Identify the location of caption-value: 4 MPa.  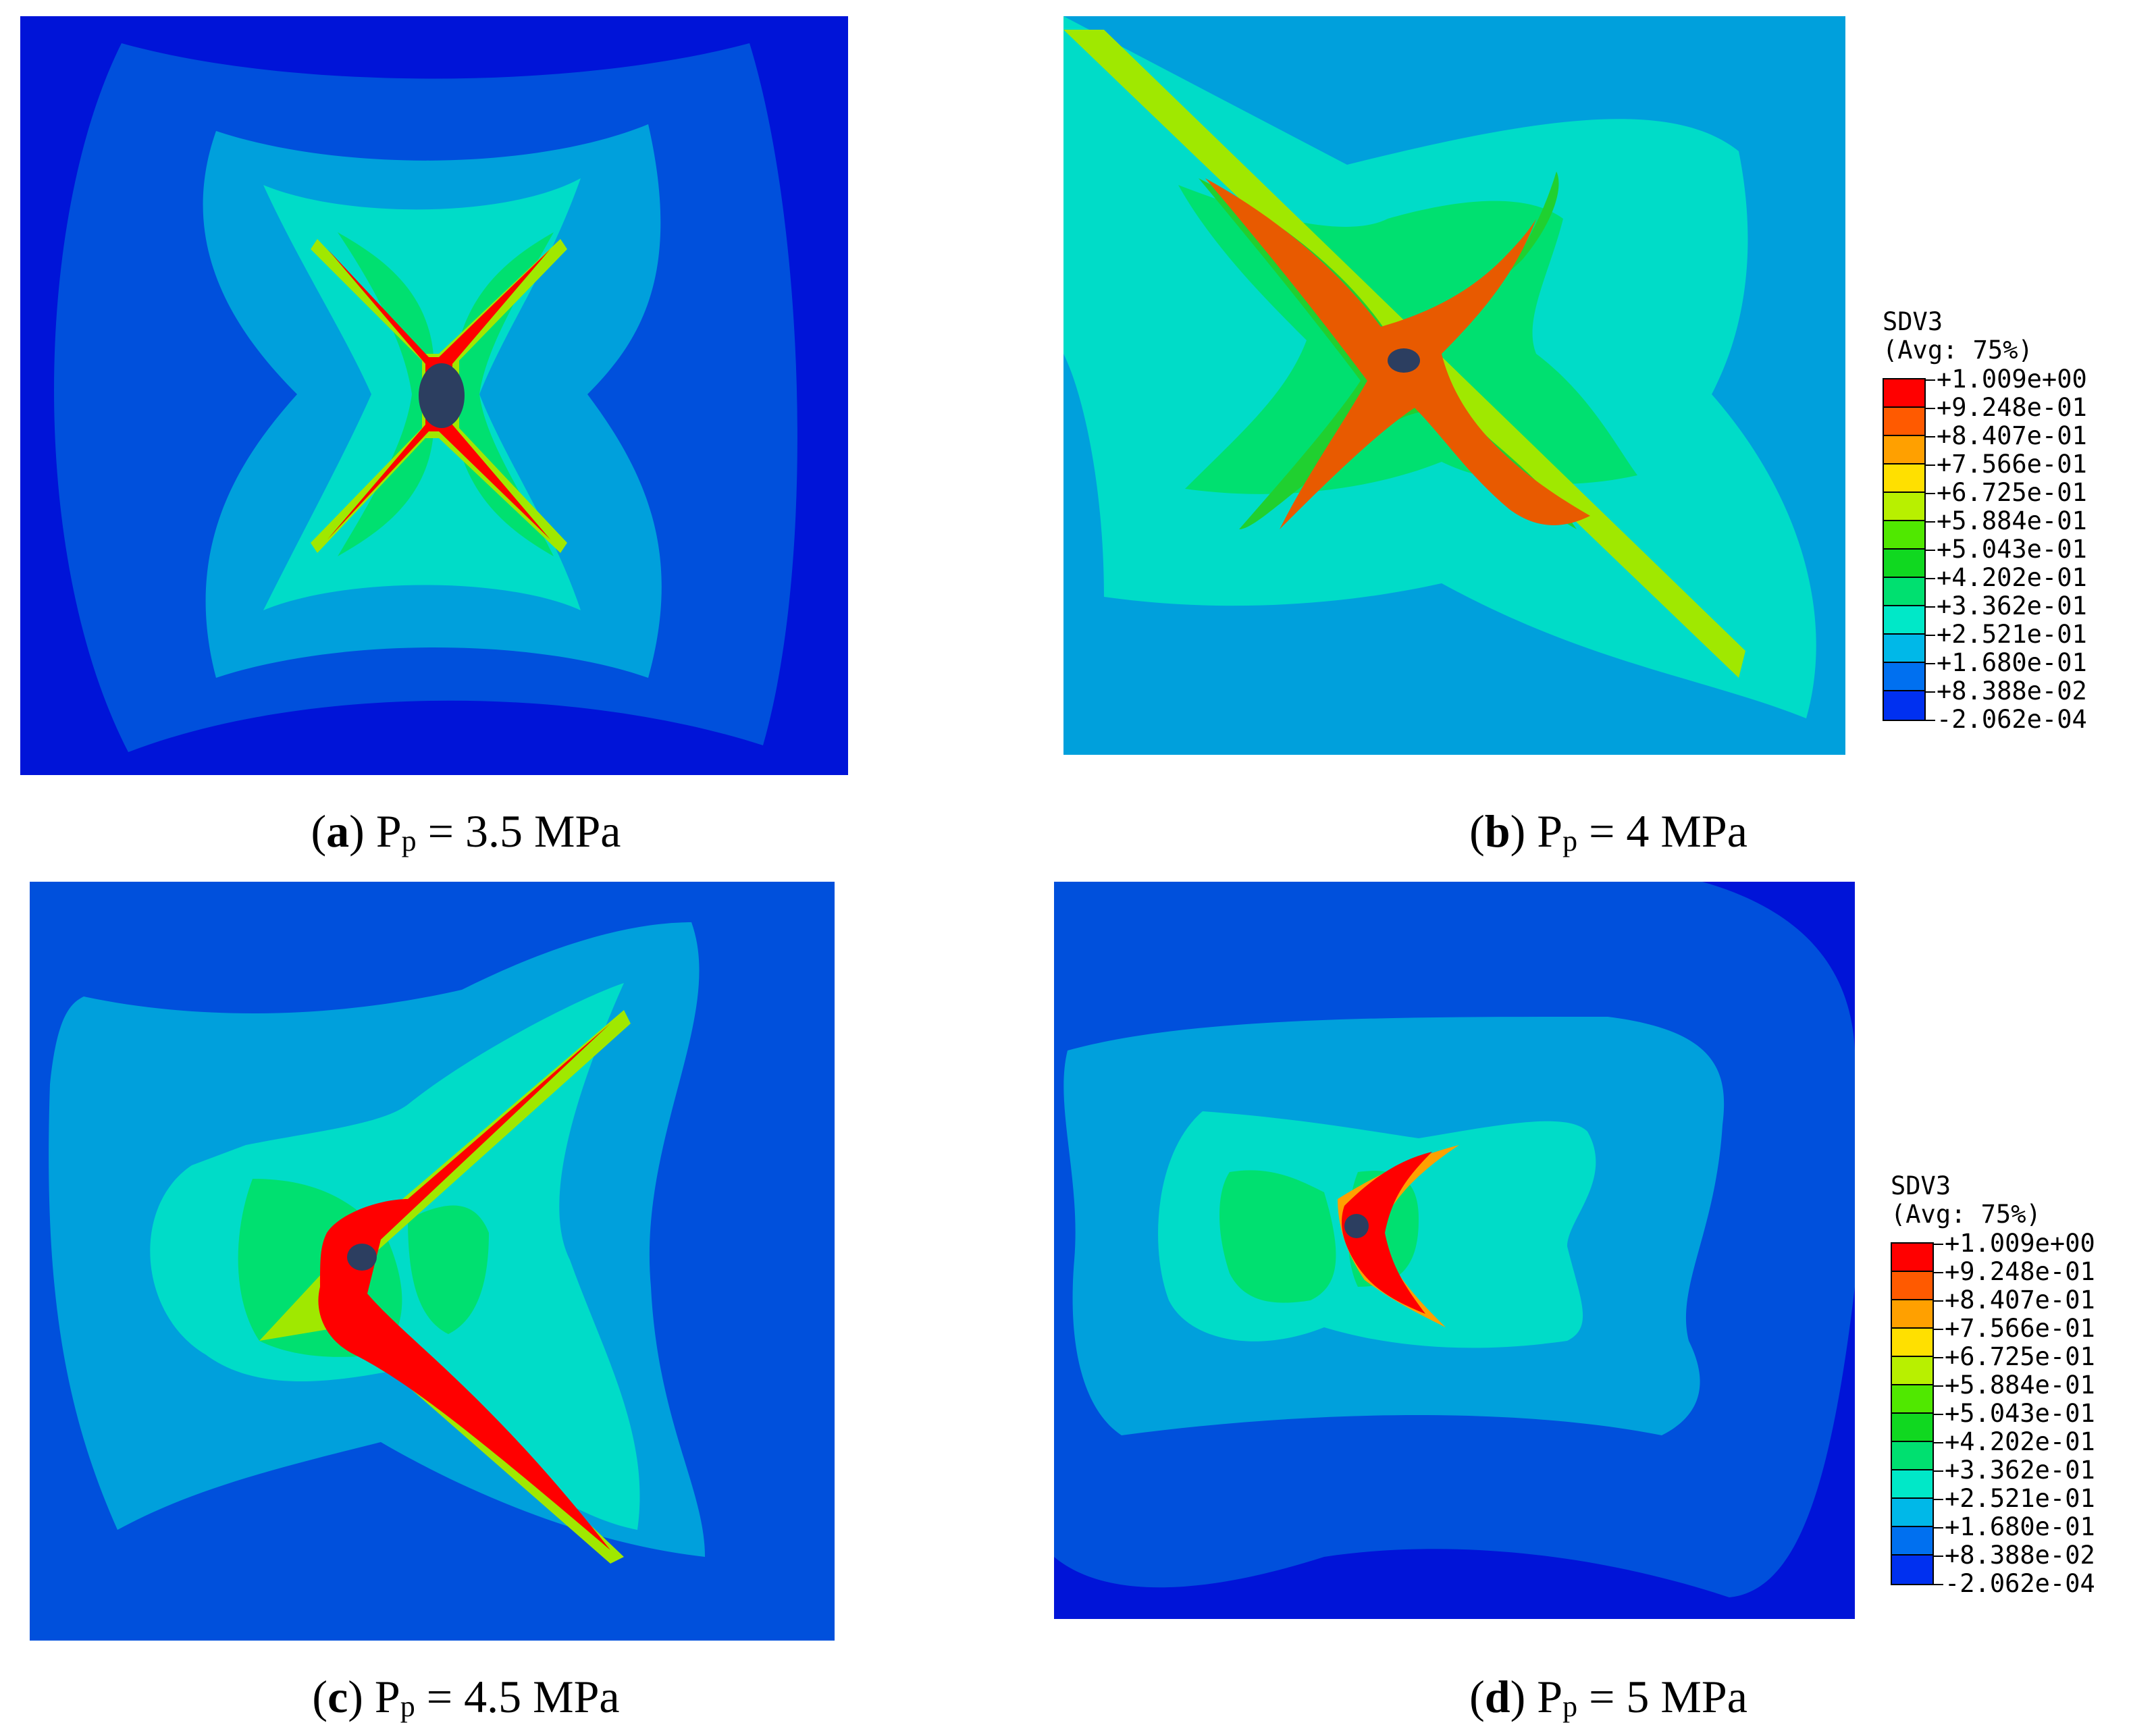
(1686, 831).